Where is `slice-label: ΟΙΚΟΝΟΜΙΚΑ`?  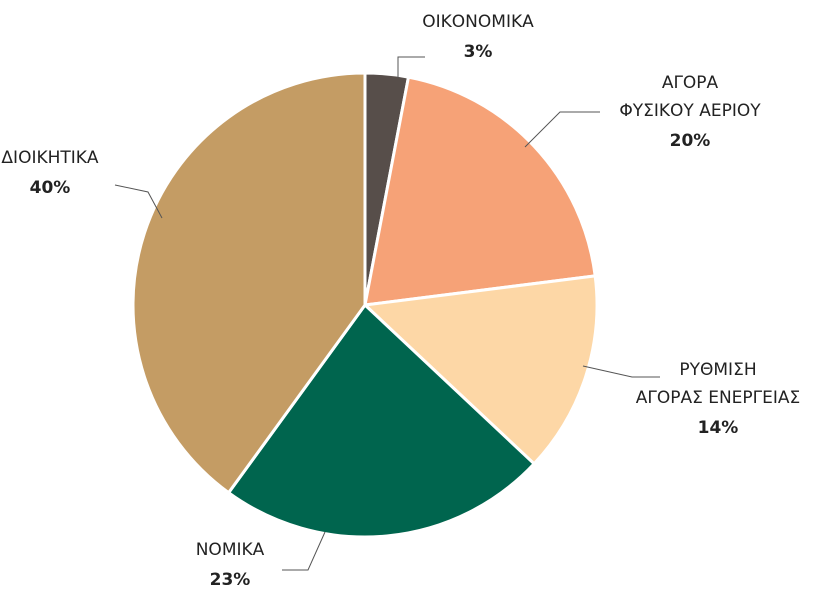 slice-label: ΟΙΚΟΝΟΜΙΚΑ is located at coordinates (478, 22).